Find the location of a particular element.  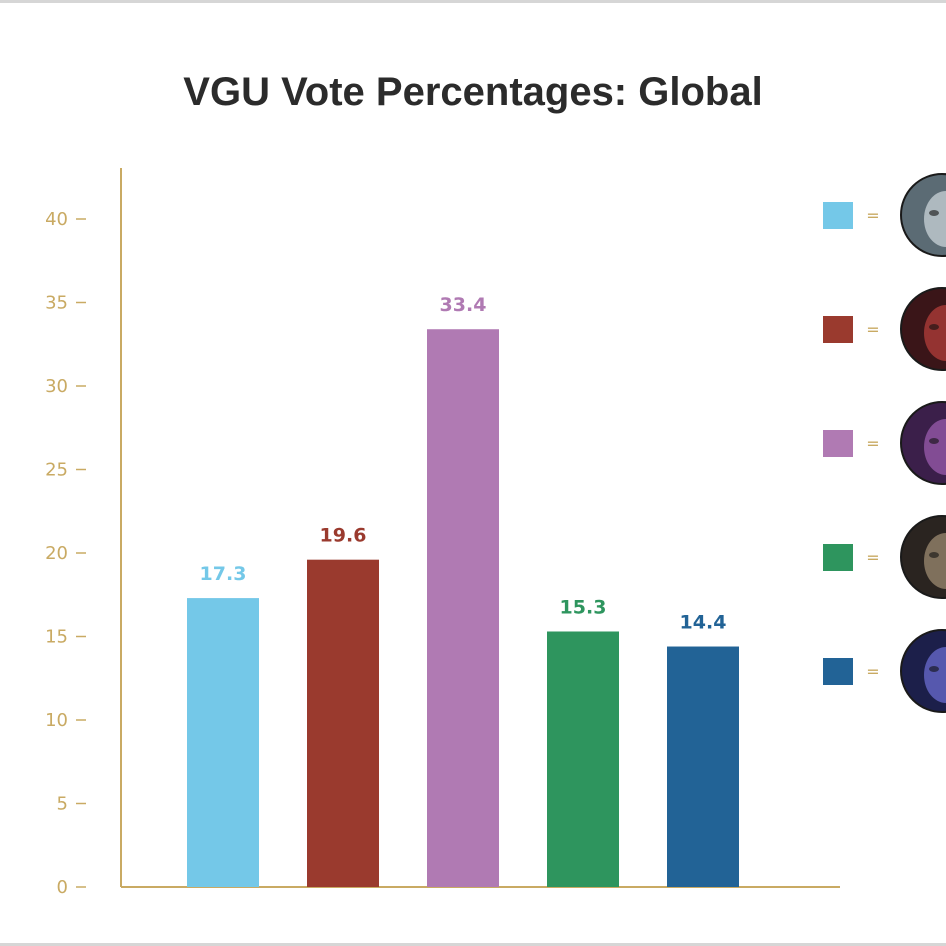

champion-portrait-dark-warrior is located at coordinates (923, 557).